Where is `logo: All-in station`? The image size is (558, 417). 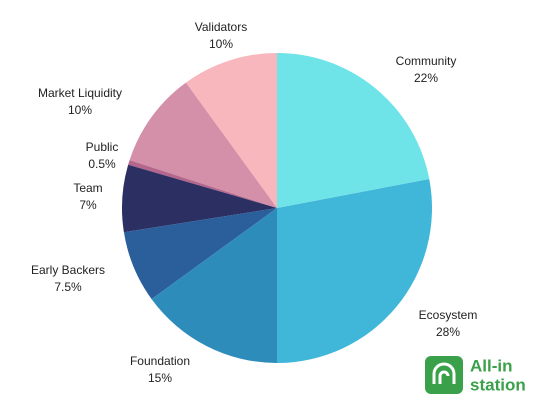 logo: All-in station is located at coordinates (475, 375).